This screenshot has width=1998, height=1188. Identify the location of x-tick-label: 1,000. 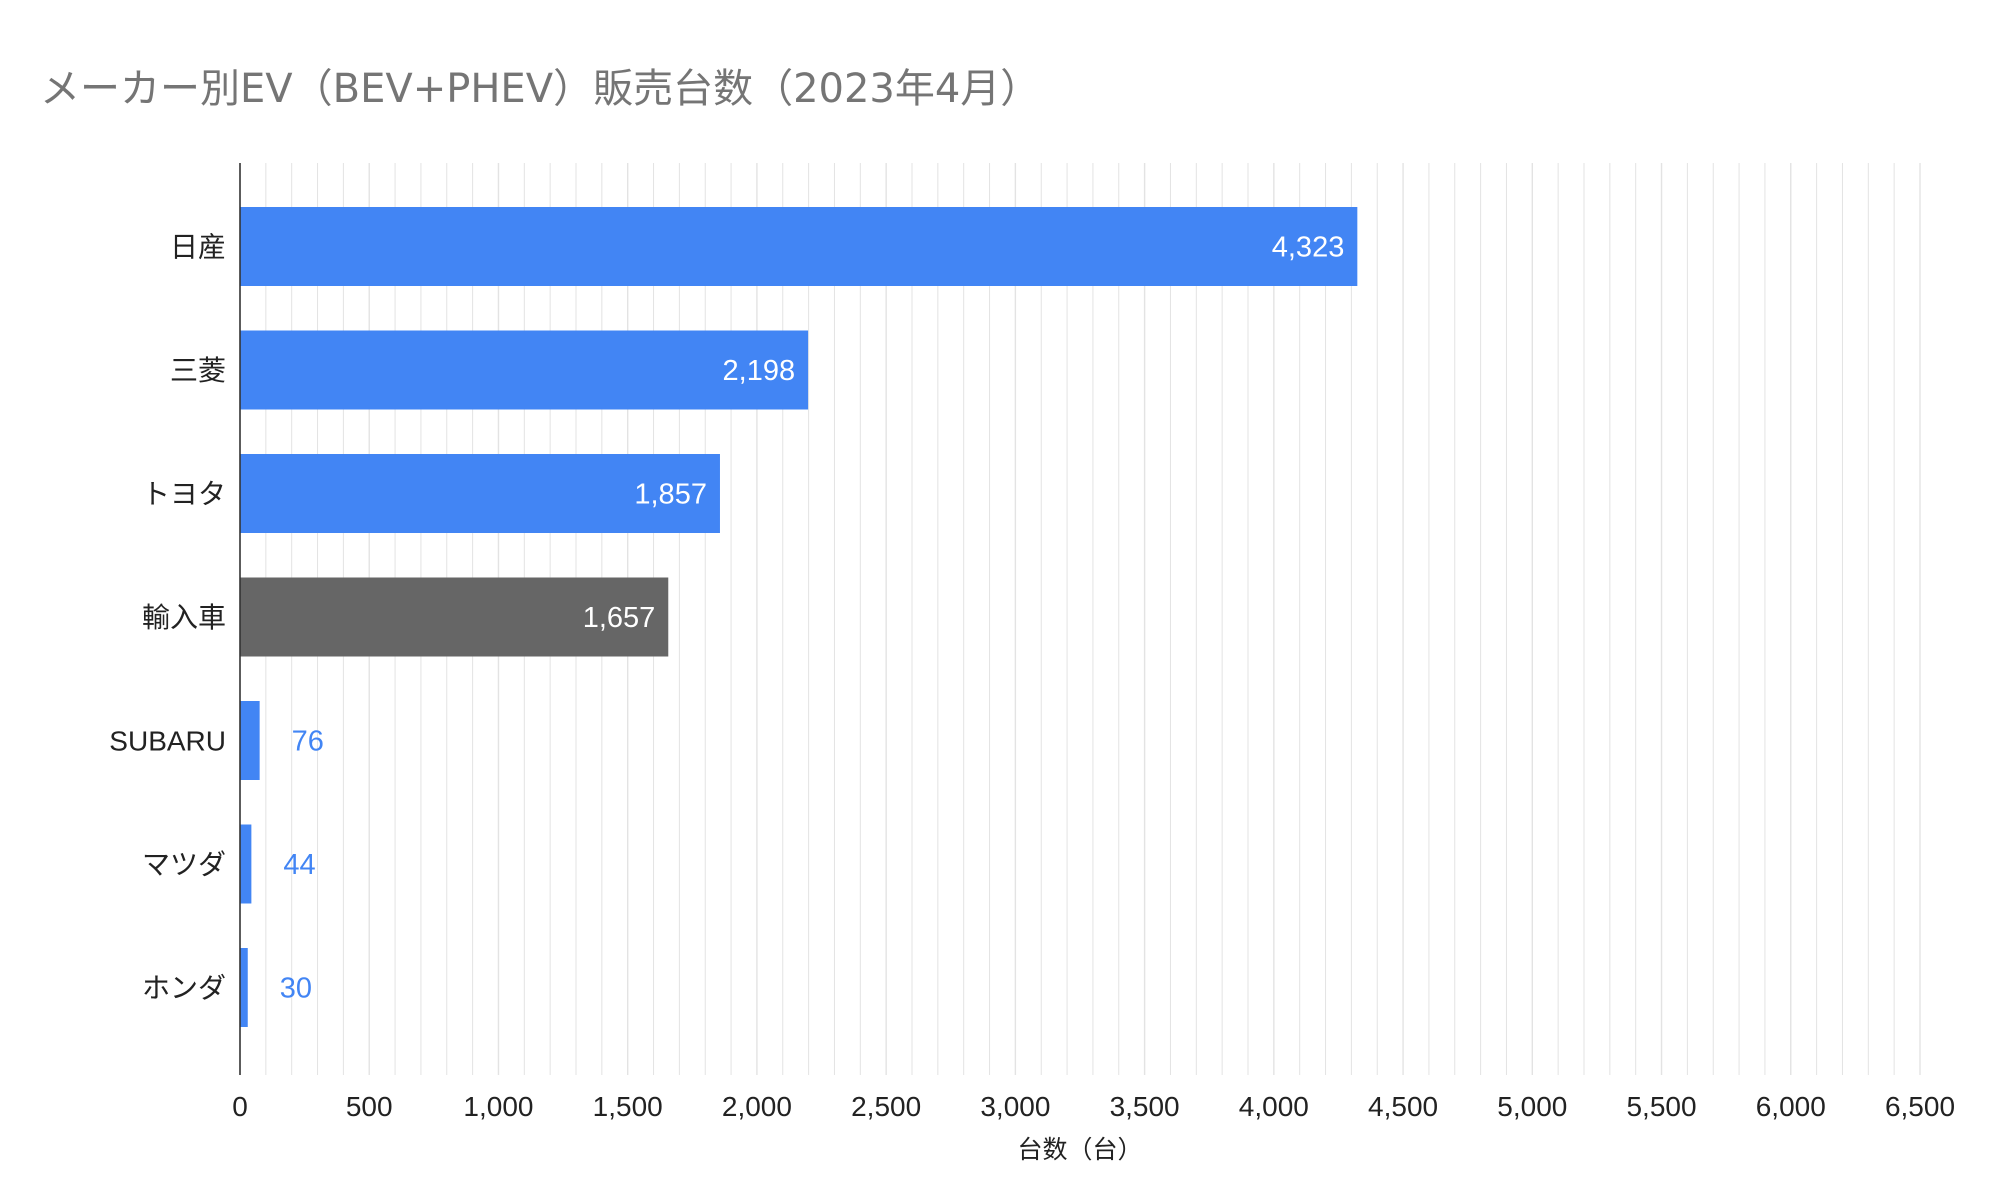
(498, 1106).